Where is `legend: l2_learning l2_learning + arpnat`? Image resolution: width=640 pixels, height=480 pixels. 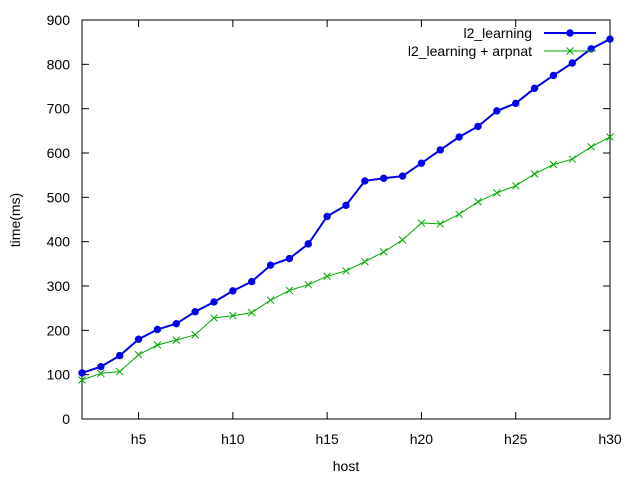 legend: l2_learning l2_learning + arpnat is located at coordinates (502, 42).